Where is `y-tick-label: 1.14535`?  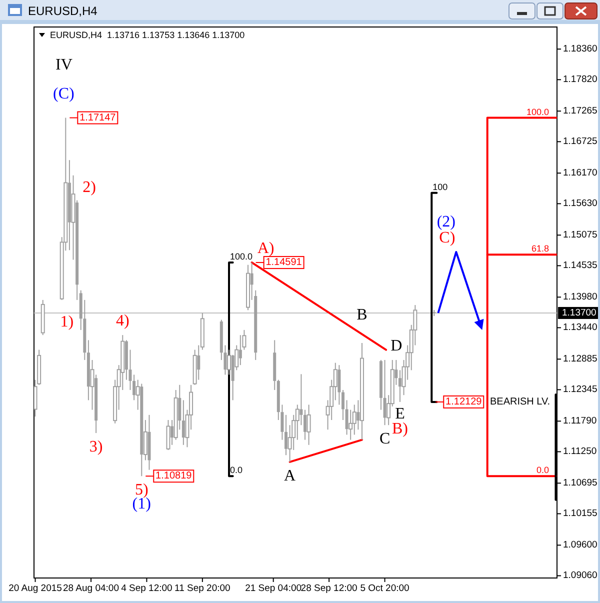
y-tick-label: 1.14535 is located at coordinates (580, 266).